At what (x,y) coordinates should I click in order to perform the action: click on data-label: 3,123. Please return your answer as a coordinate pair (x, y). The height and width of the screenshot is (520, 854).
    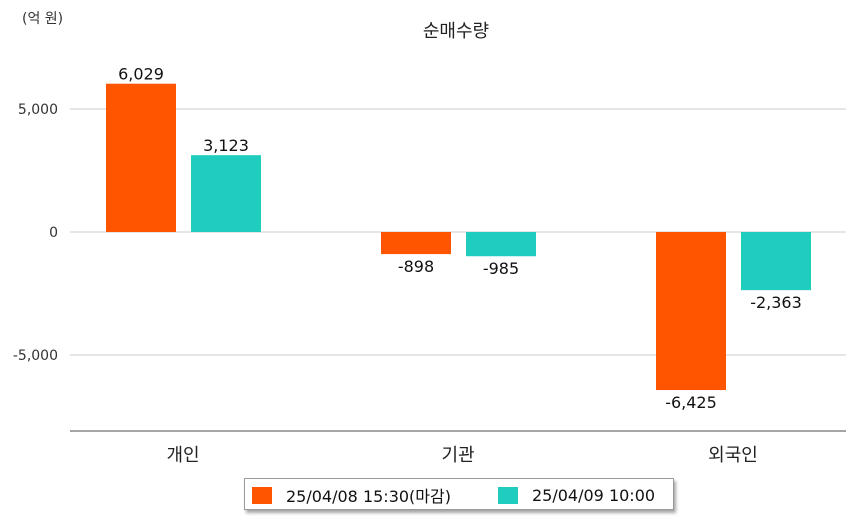
    Looking at the image, I should click on (226, 145).